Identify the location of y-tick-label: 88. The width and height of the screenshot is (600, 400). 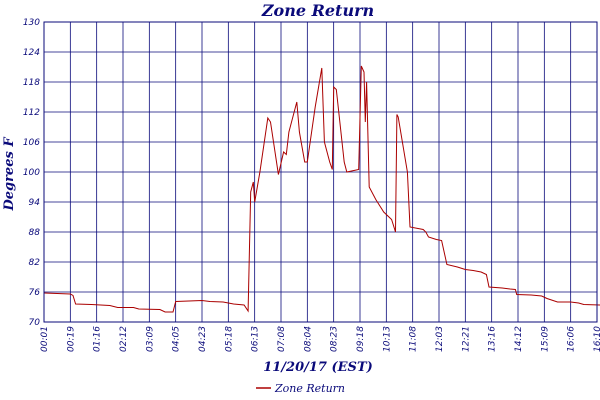
(35, 233).